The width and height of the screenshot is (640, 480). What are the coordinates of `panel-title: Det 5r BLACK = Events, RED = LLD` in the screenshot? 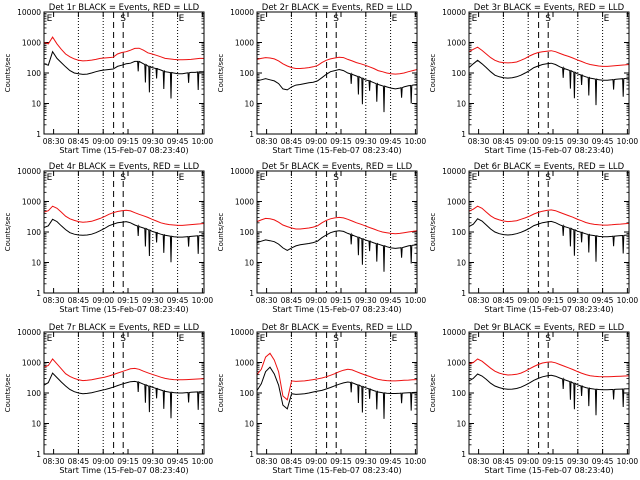 It's located at (337, 167).